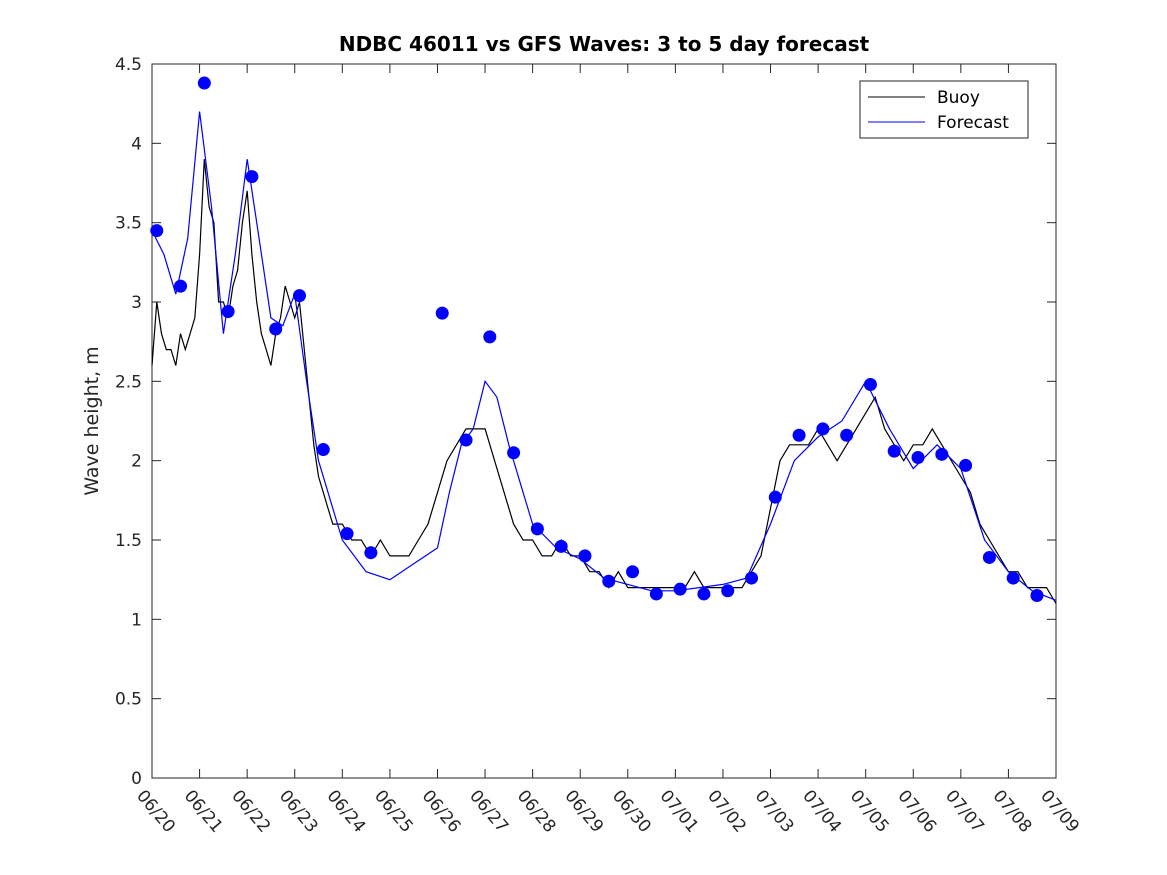 The width and height of the screenshot is (1167, 875). Describe the element at coordinates (136, 303) in the screenshot. I see `y-tick-label: 3` at that location.